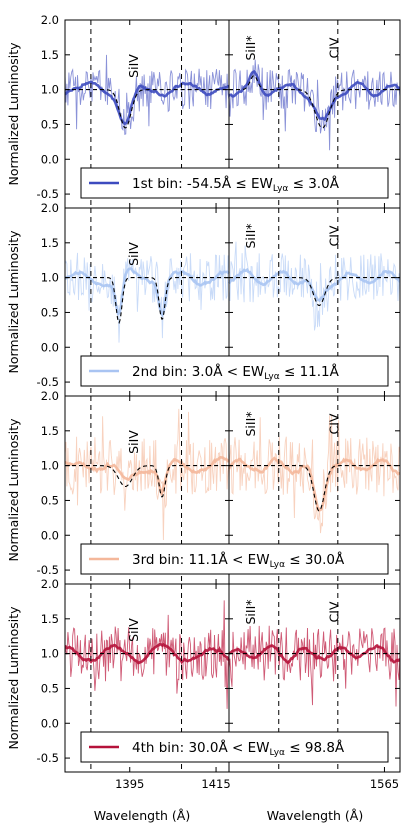 The image size is (415, 830). What do you see at coordinates (384, 784) in the screenshot?
I see `x-tick-label: 1565` at bounding box center [384, 784].